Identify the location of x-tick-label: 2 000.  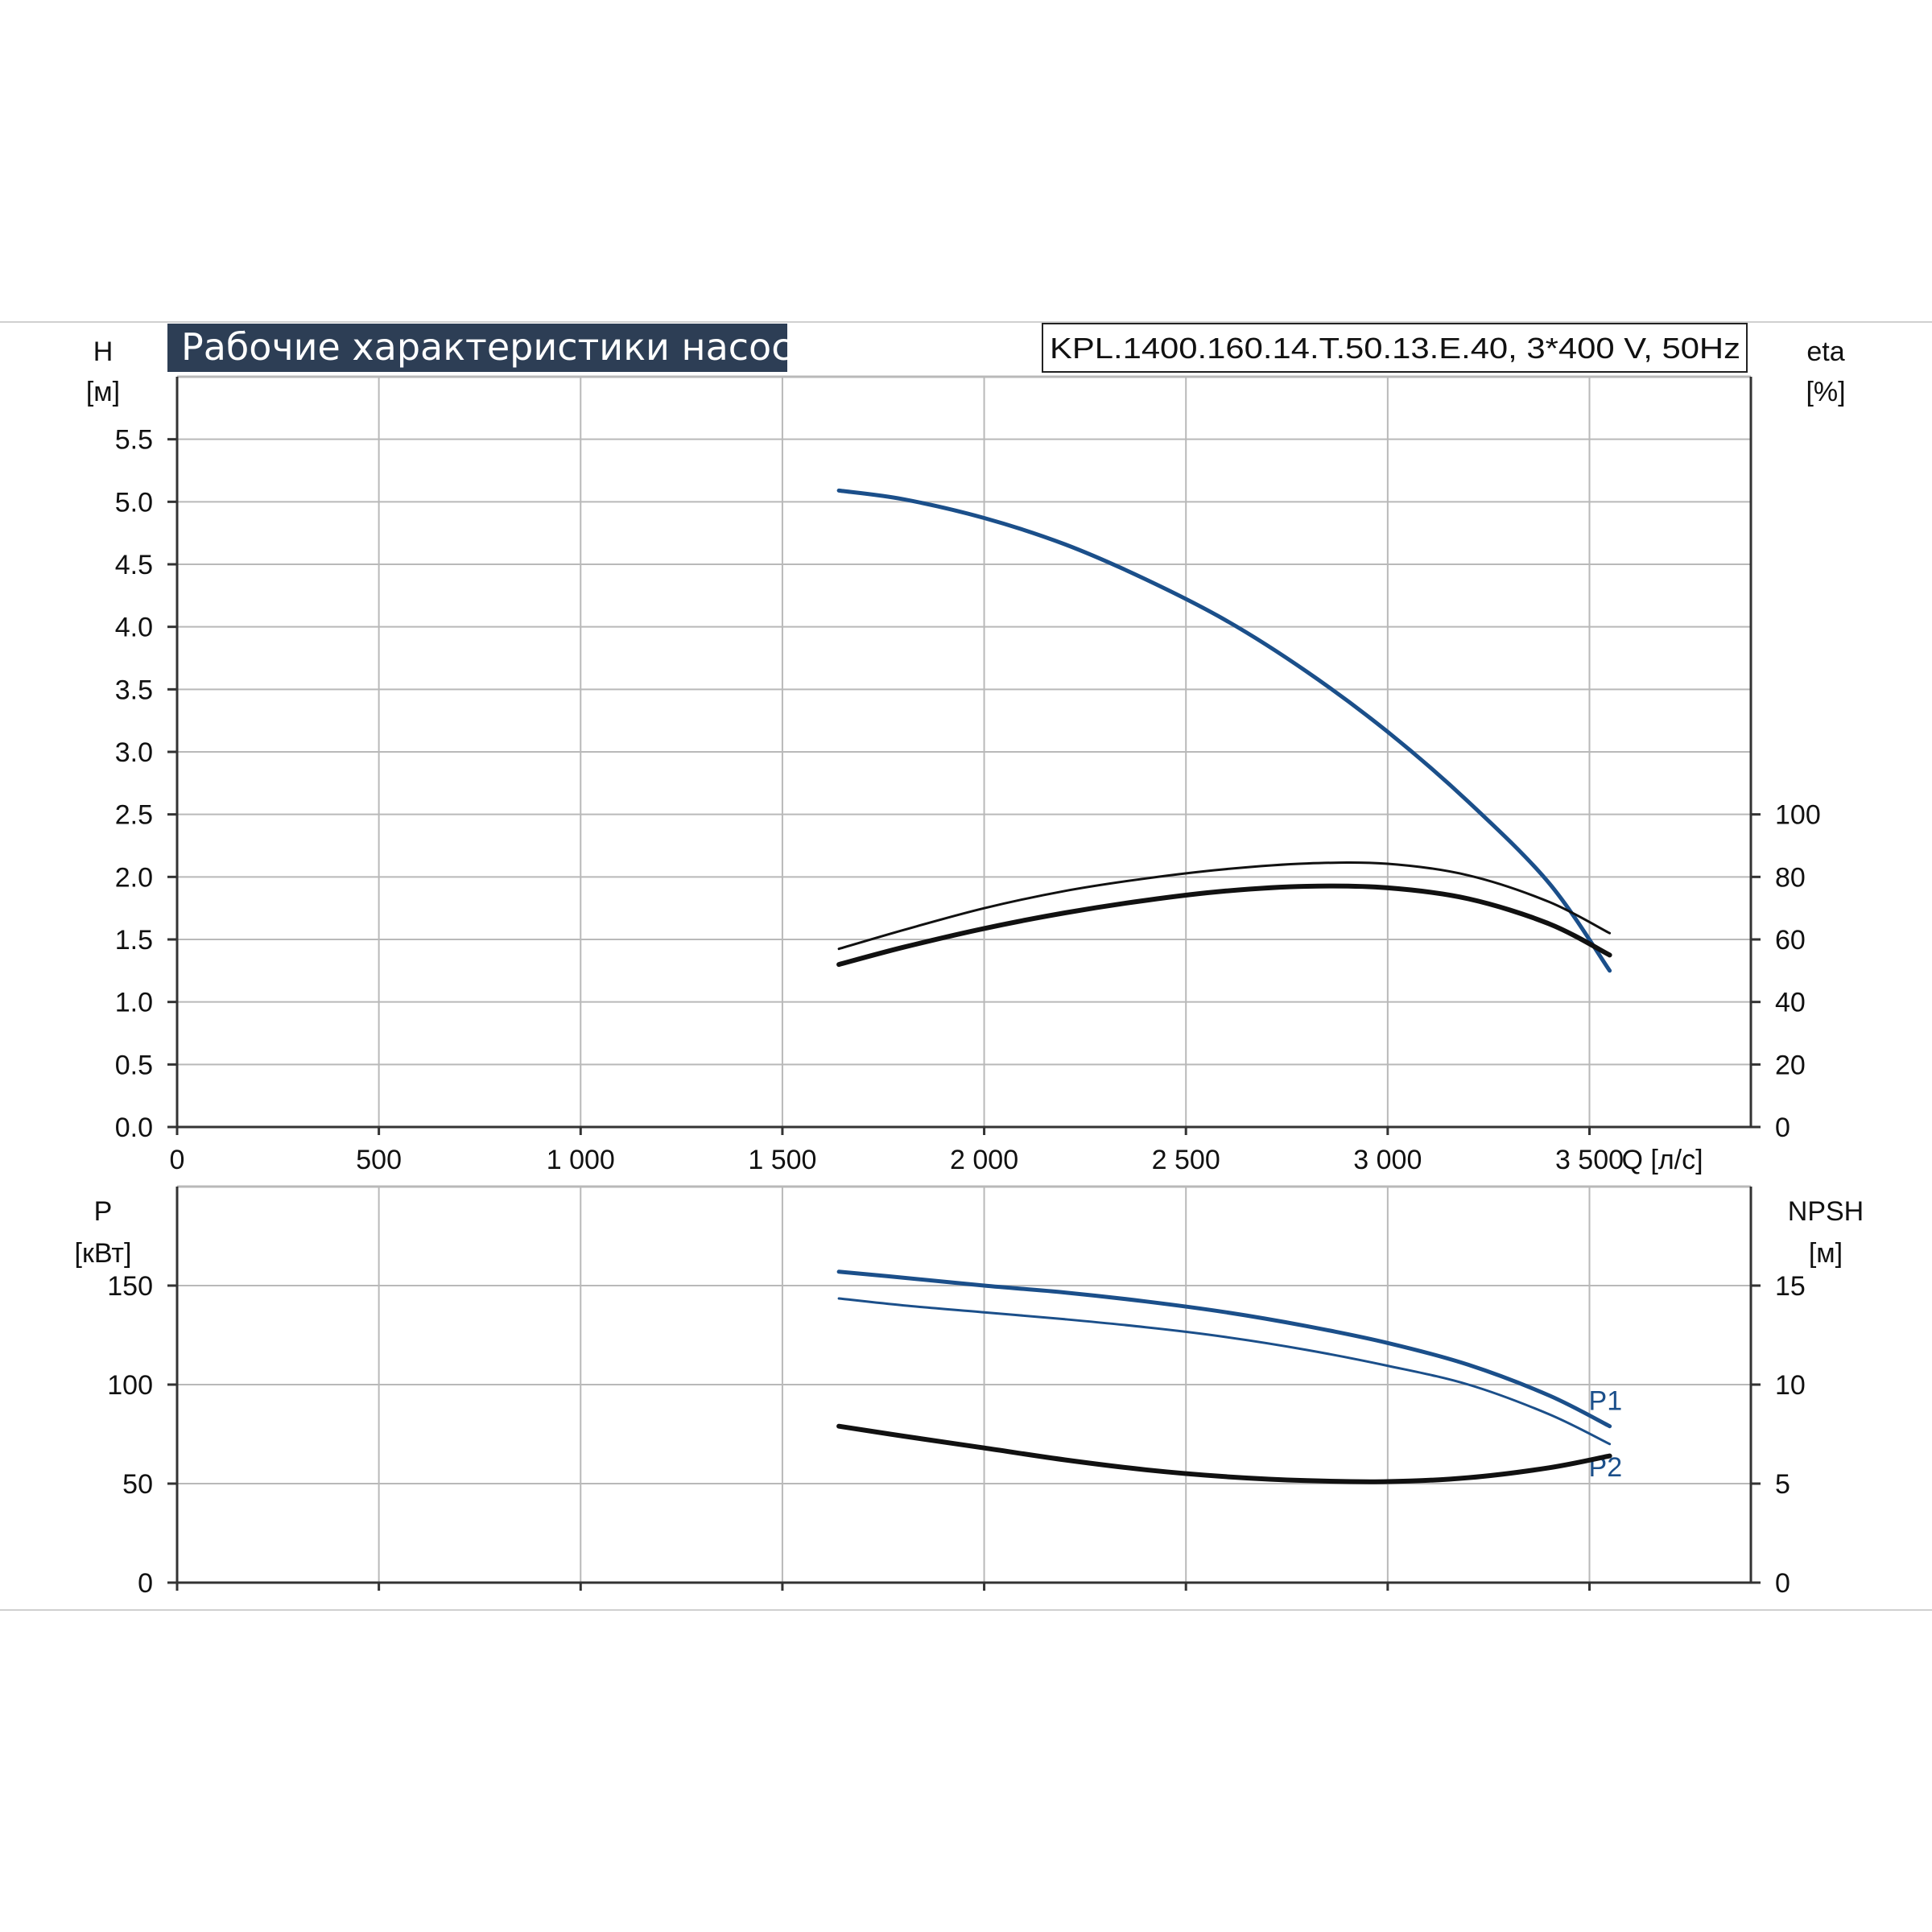
(984, 1160).